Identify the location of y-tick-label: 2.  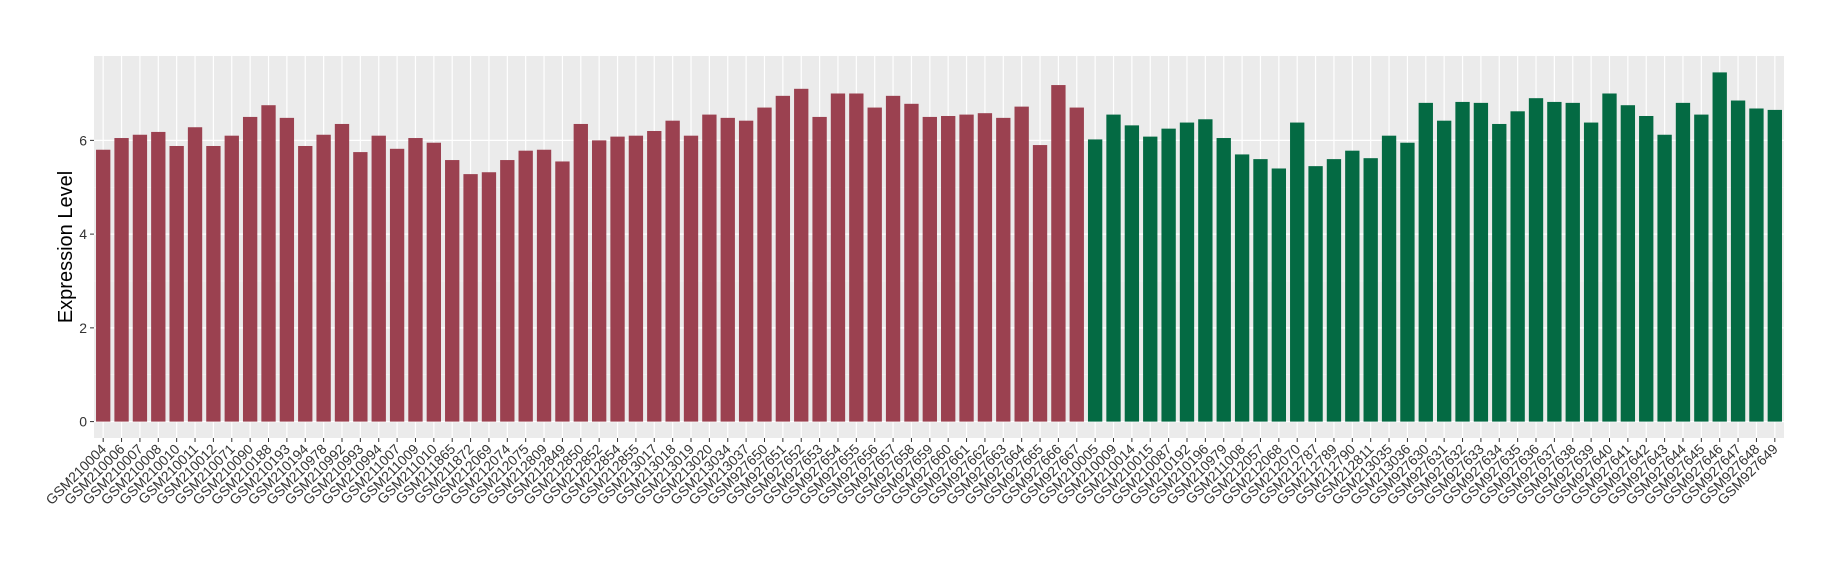
(83, 328).